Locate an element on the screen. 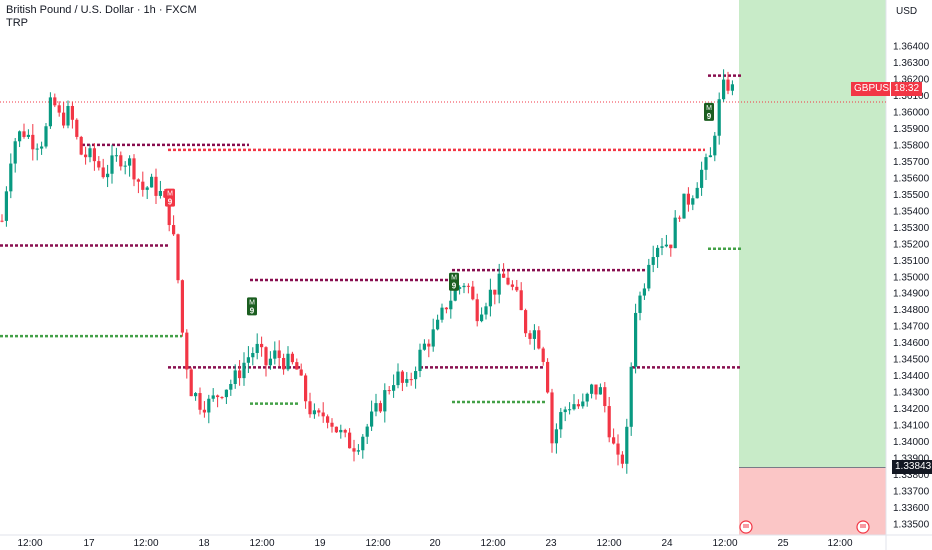 The image size is (932, 550). time-tick-label: 18 is located at coordinates (204, 543).